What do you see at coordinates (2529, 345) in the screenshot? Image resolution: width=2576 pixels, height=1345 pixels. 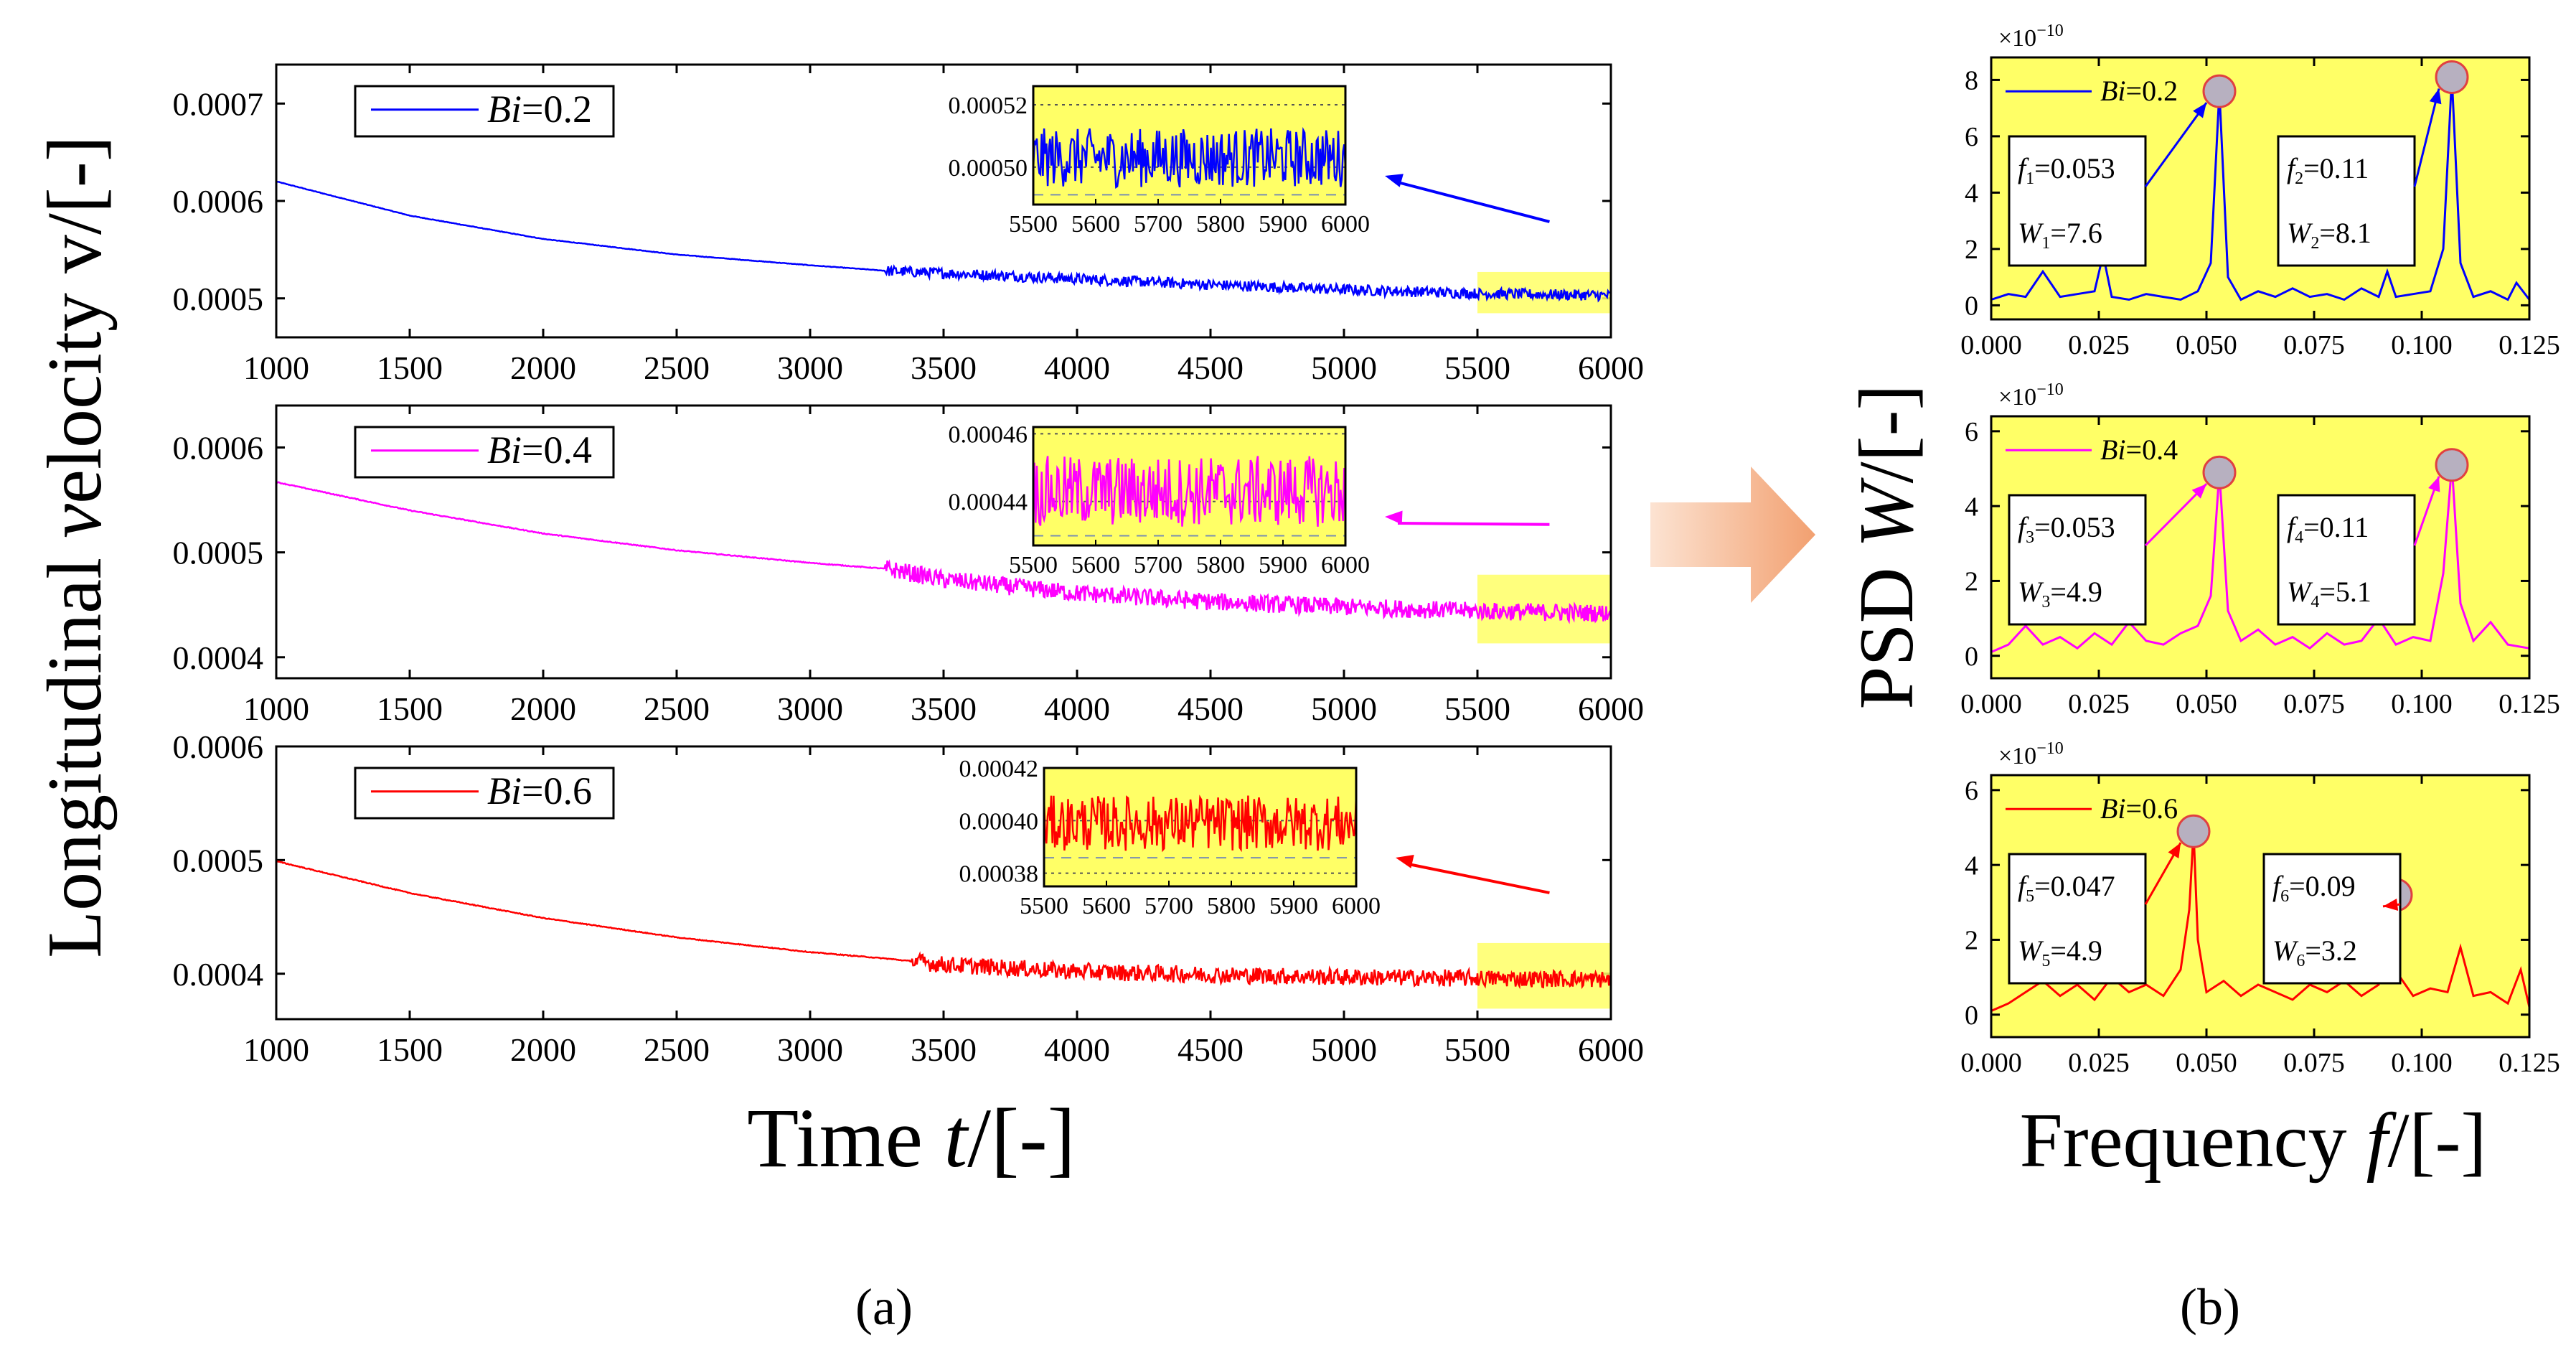 I see `x-tick-label: 0.125` at bounding box center [2529, 345].